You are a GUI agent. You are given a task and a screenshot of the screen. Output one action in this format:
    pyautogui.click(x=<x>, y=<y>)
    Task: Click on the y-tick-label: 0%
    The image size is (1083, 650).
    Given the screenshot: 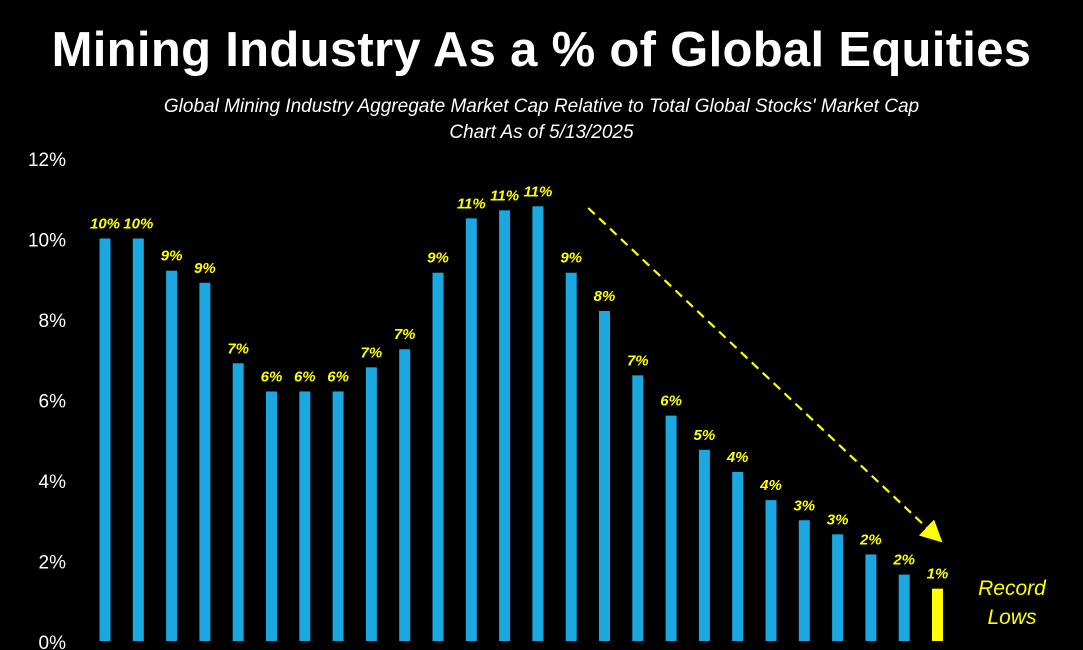 What is the action you would take?
    pyautogui.click(x=53, y=641)
    